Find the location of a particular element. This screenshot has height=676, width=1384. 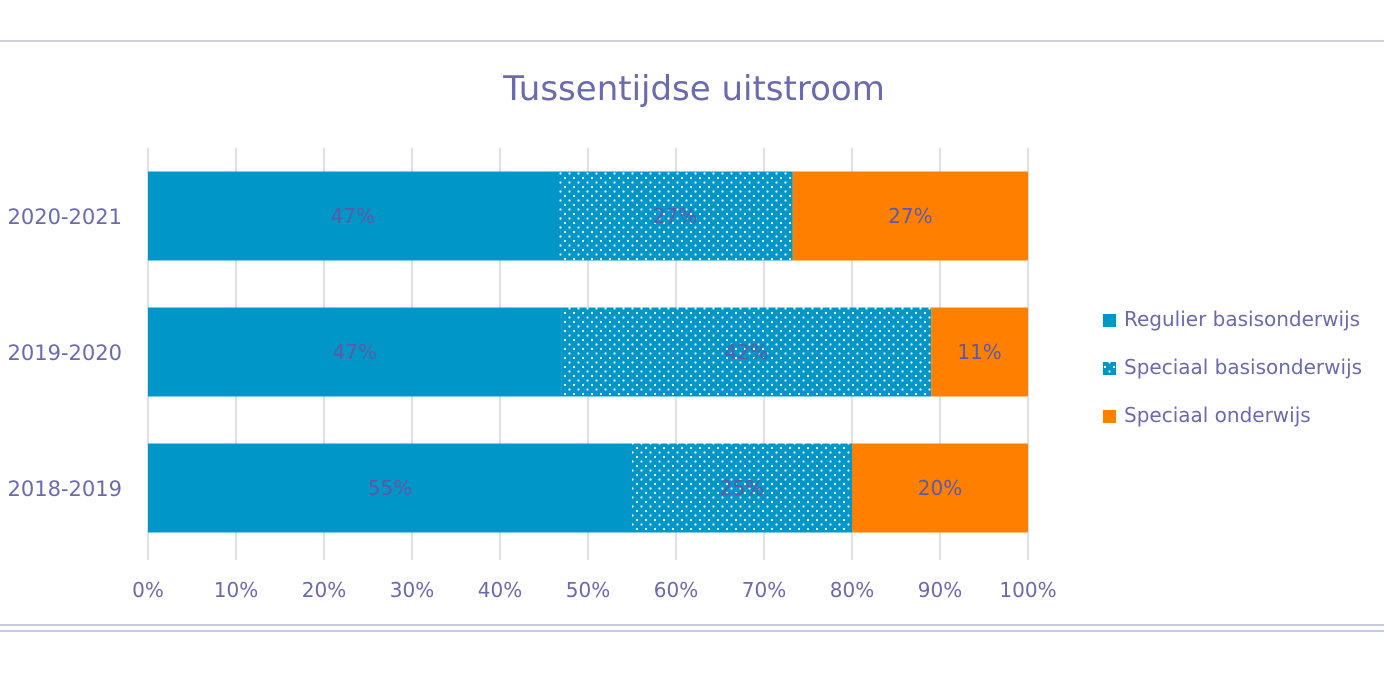

x-tick-label: 40% is located at coordinates (500, 590).